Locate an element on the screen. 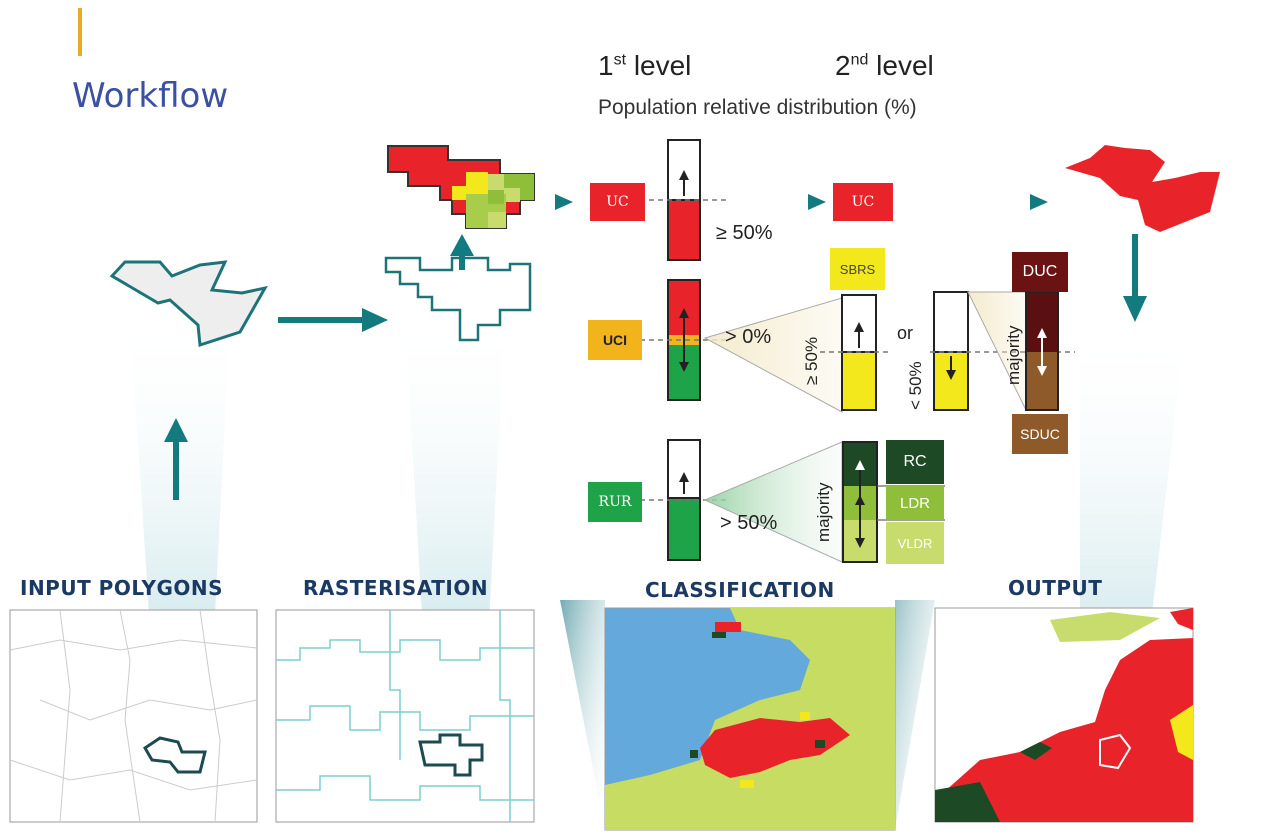 The width and height of the screenshot is (1280, 838). classification-beam-right is located at coordinates (915, 715).